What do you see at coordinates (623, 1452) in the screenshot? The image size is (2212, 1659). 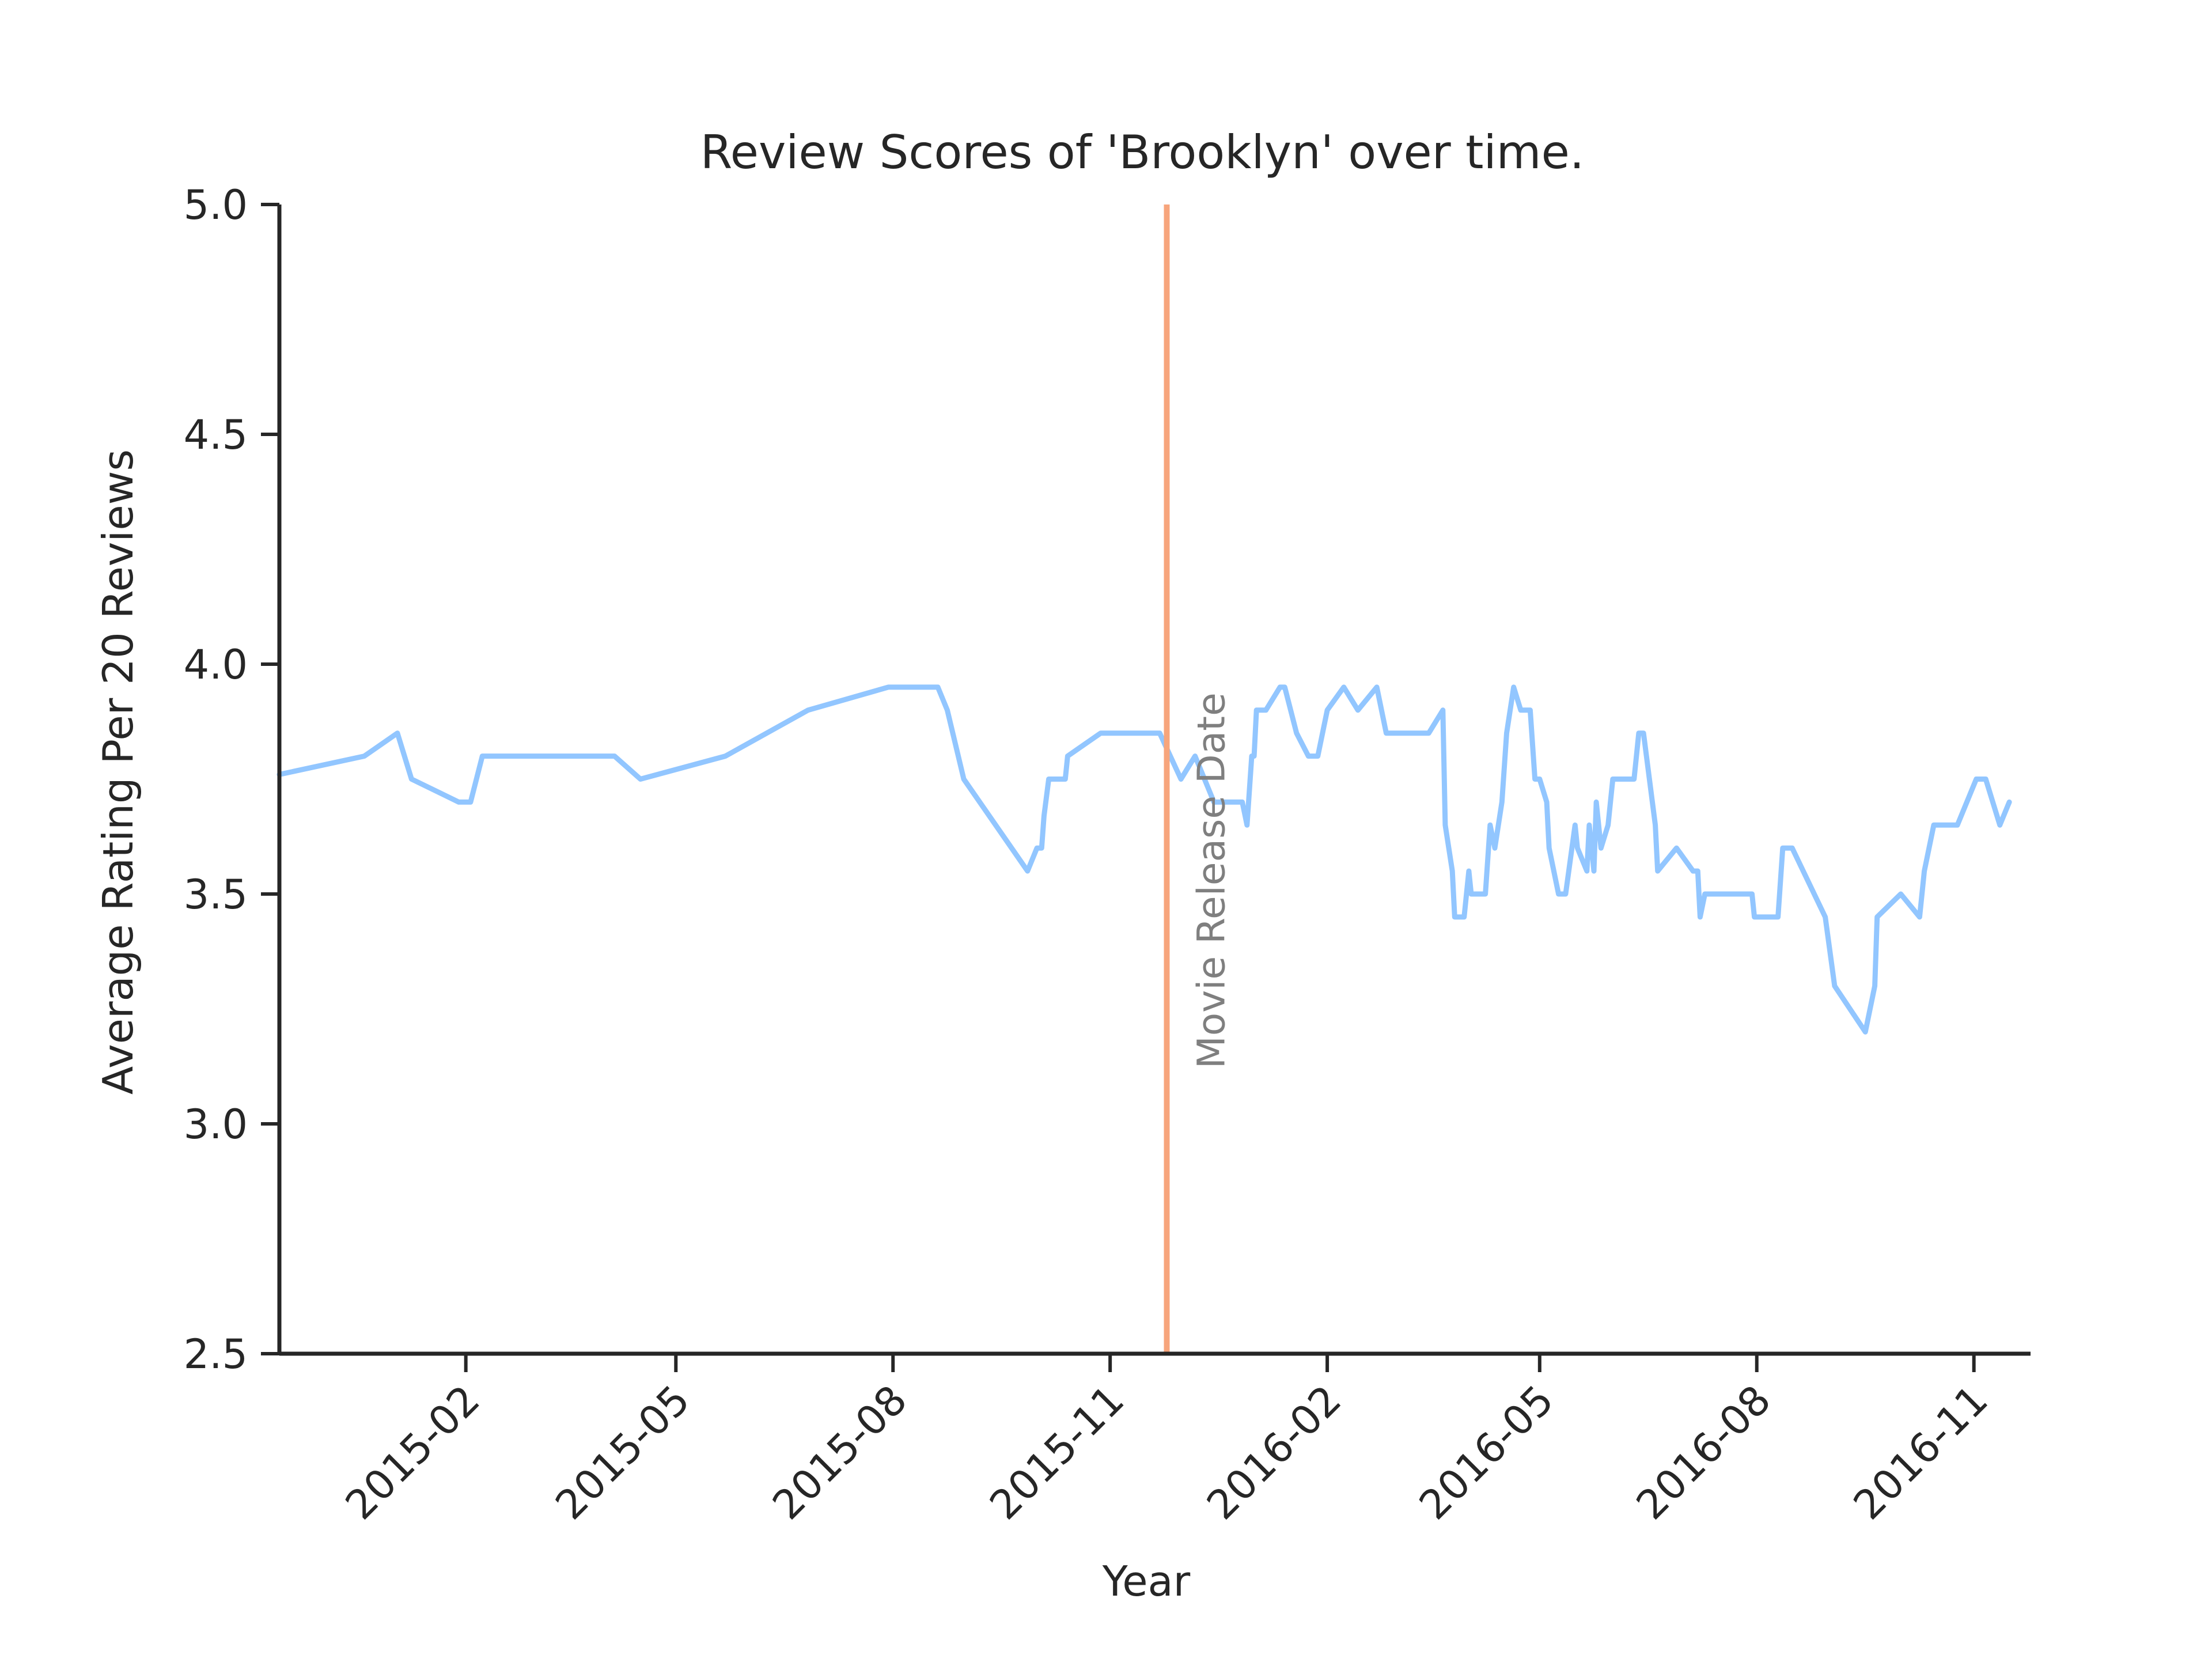 I see `x-tick-label: 2015-05` at bounding box center [623, 1452].